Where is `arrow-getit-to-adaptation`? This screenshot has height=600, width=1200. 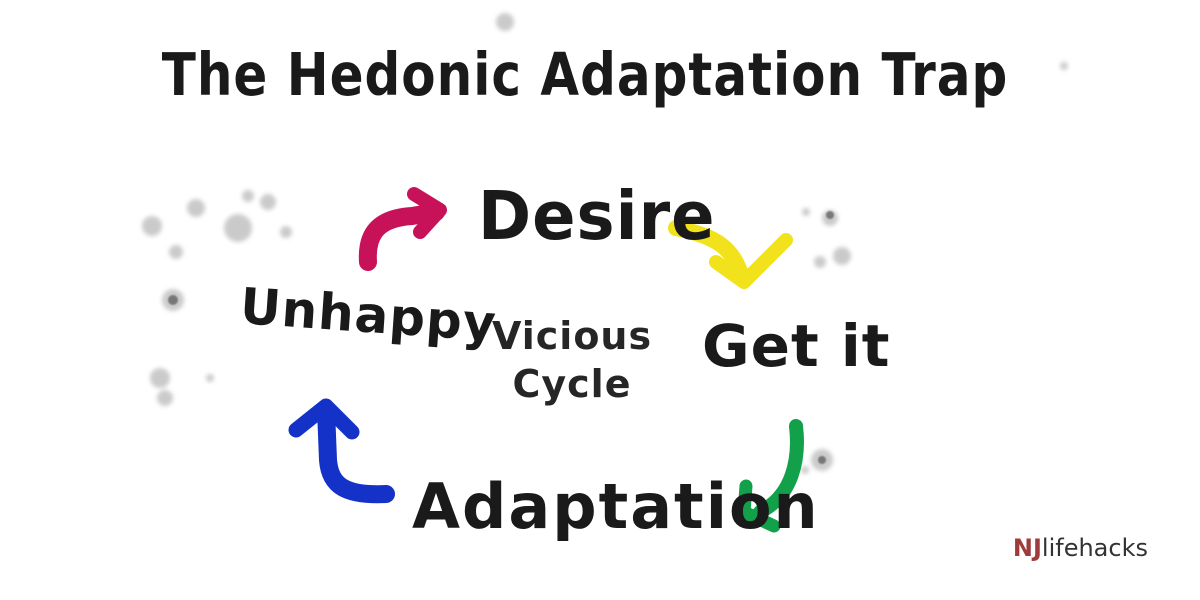
arrow-getit-to-adaptation is located at coordinates (770, 476).